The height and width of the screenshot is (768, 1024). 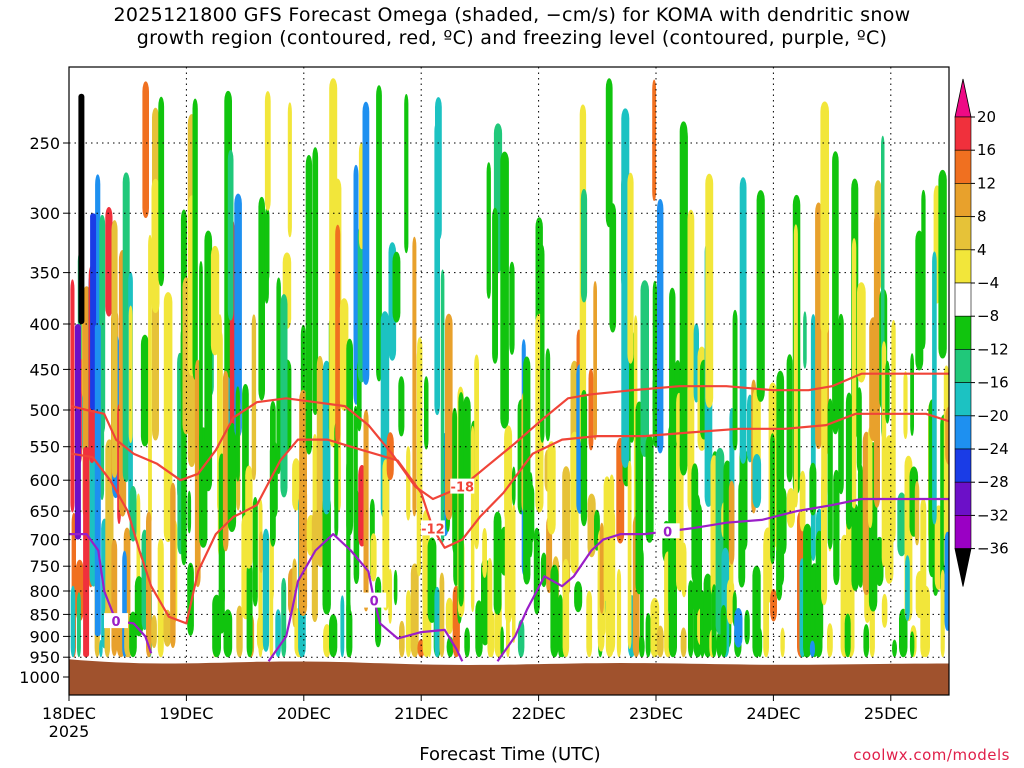 I want to click on contour-label-bg, so click(x=462, y=486).